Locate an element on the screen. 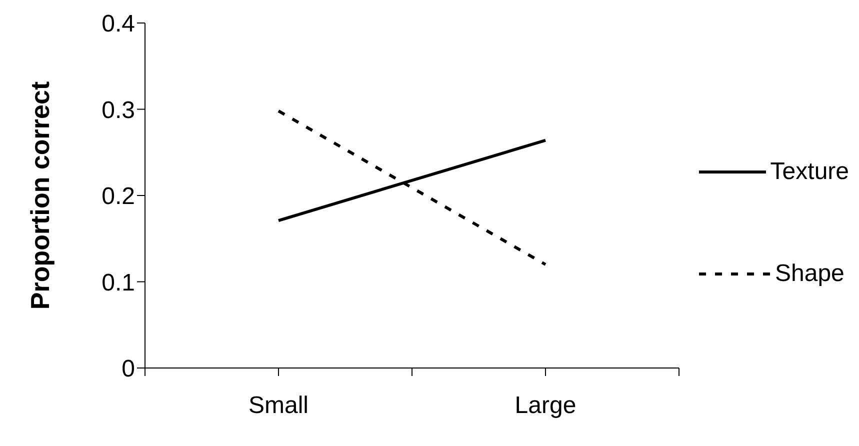 This screenshot has width=859, height=446. y-axis-title: Proportion correct is located at coordinates (40, 195).